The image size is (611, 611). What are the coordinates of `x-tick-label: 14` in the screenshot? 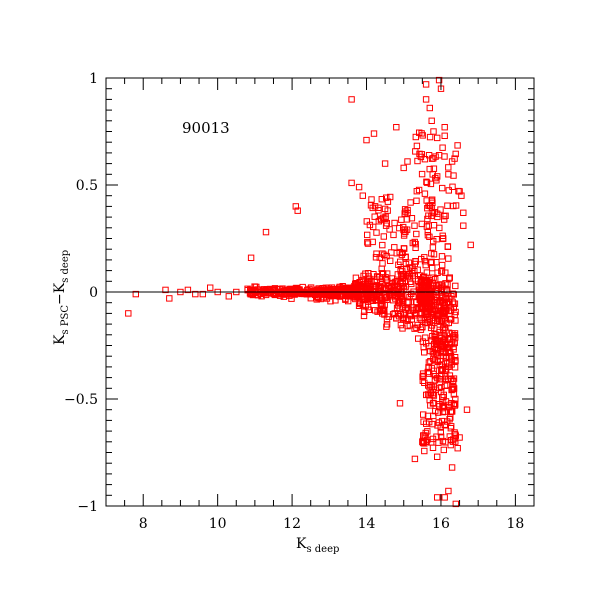 It's located at (367, 524).